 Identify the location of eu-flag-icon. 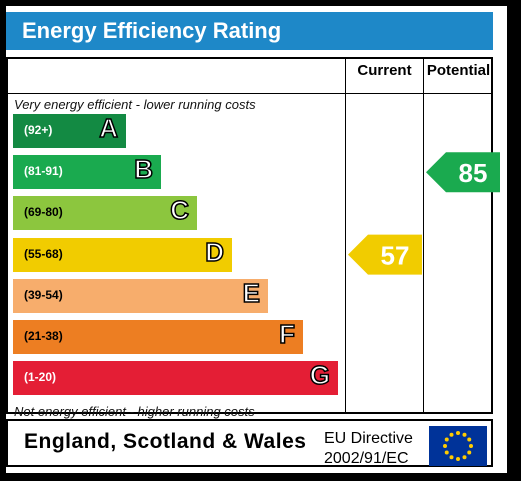
(458, 446).